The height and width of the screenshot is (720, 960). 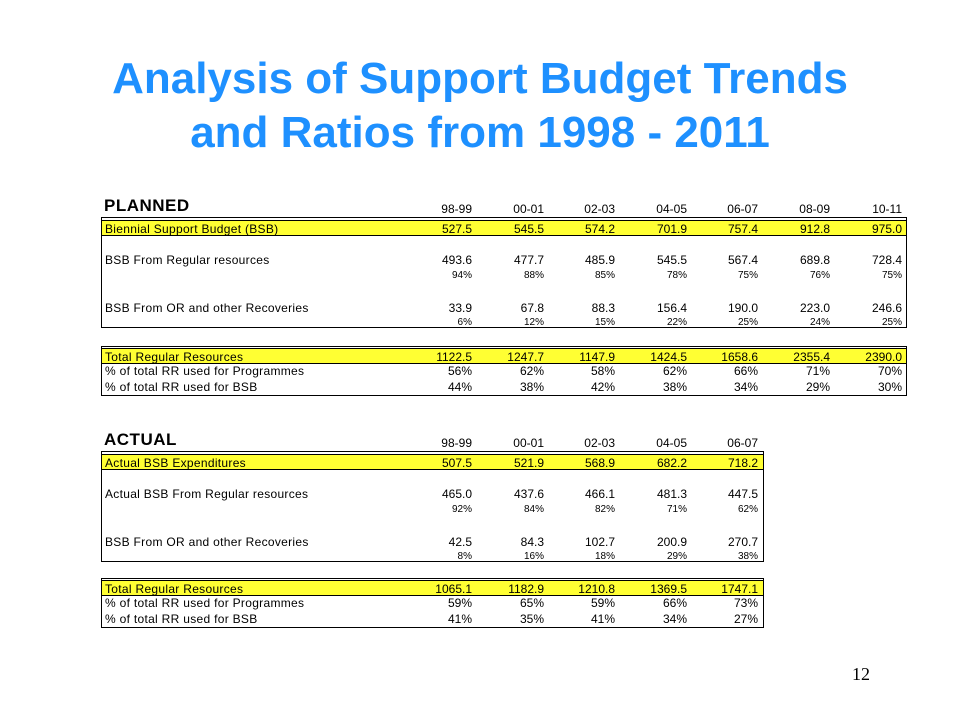 What do you see at coordinates (742, 260) in the screenshot?
I see `row-value: 567.4` at bounding box center [742, 260].